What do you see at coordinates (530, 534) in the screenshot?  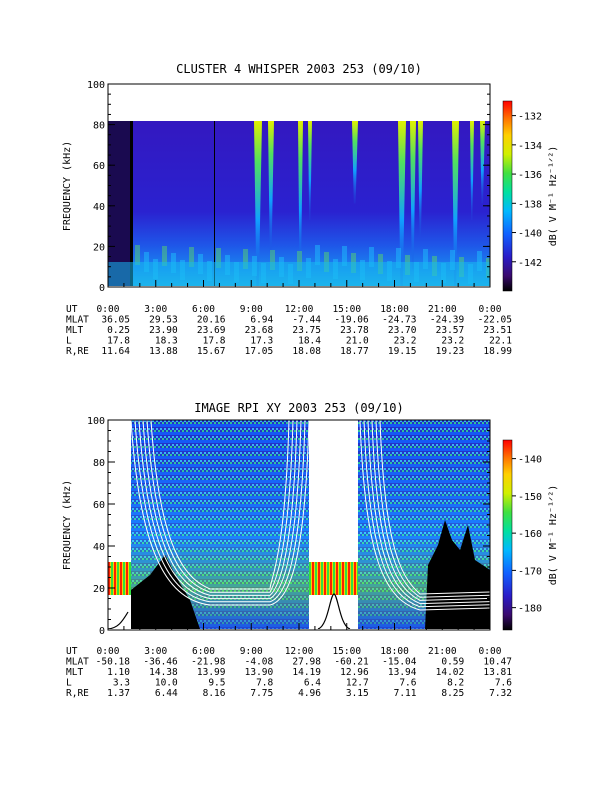 I see `colorbar-tick-label: -160` at bounding box center [530, 534].